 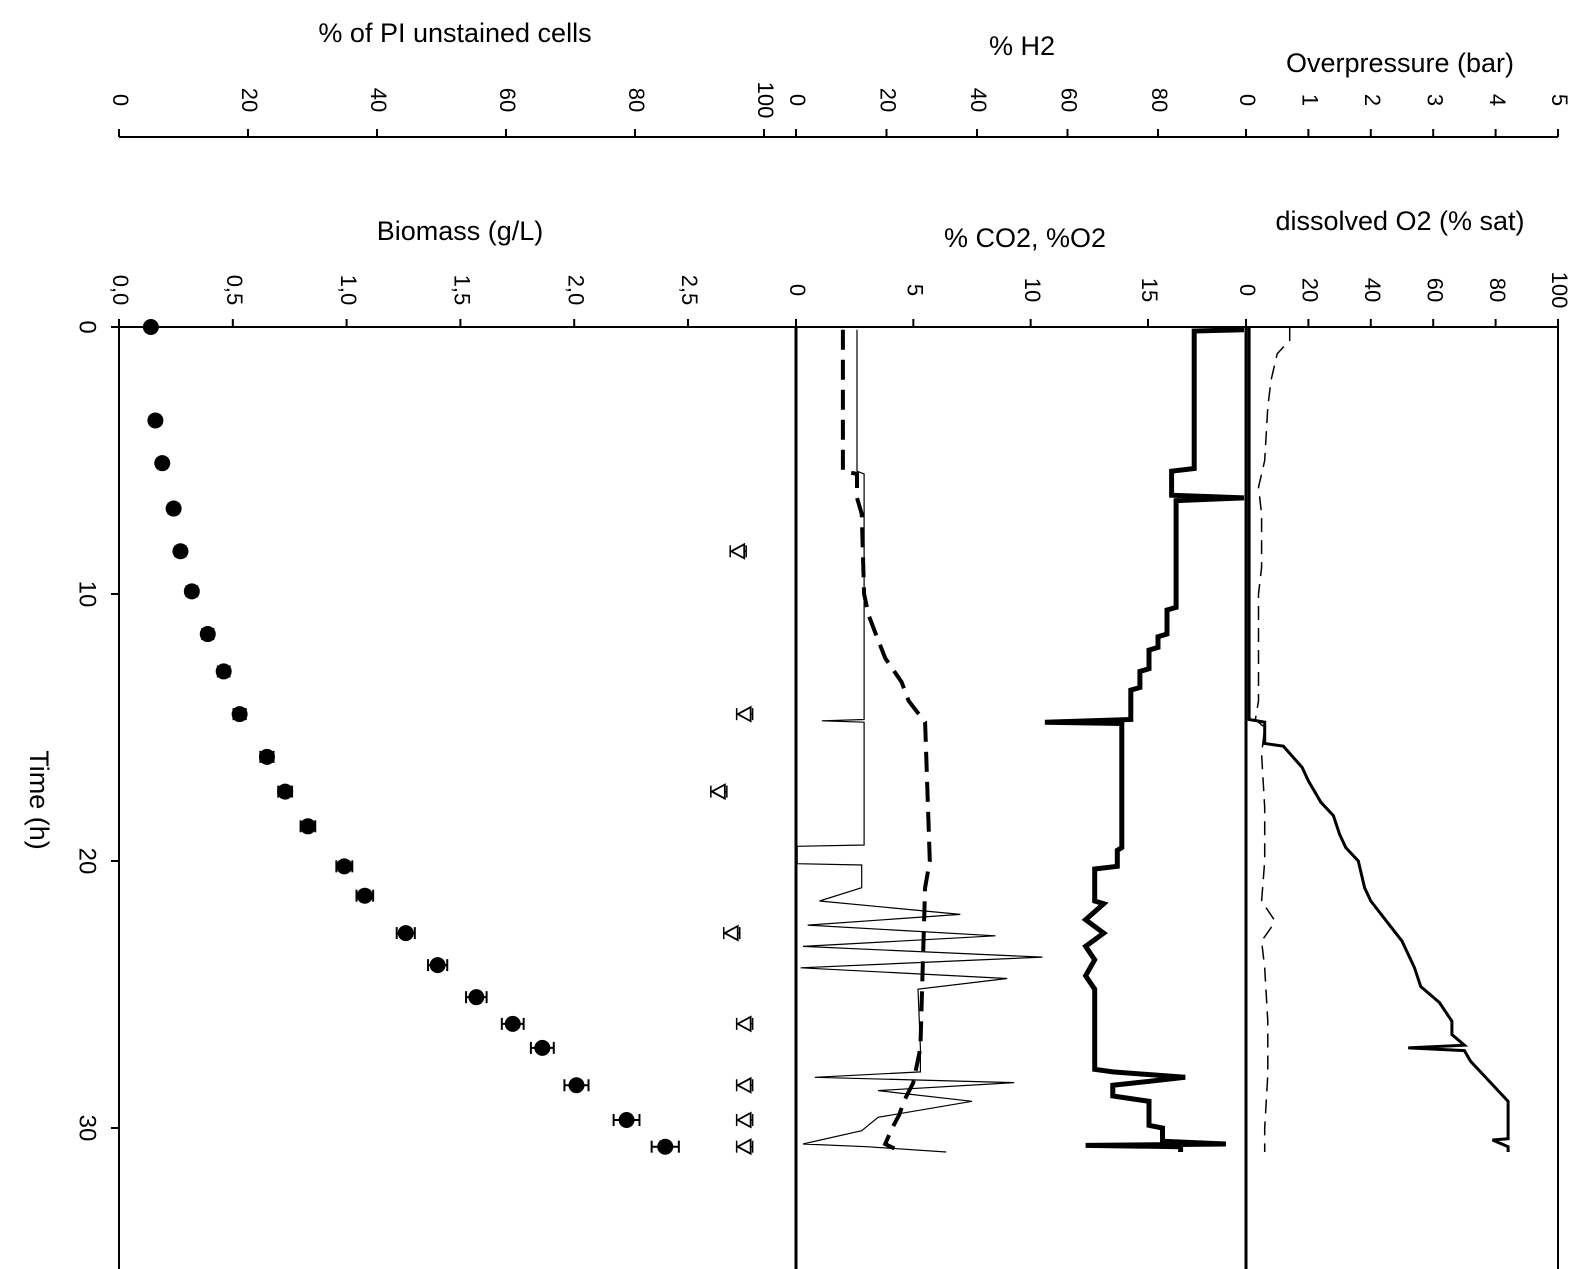 I want to click on co2-line, so click(x=919, y=741).